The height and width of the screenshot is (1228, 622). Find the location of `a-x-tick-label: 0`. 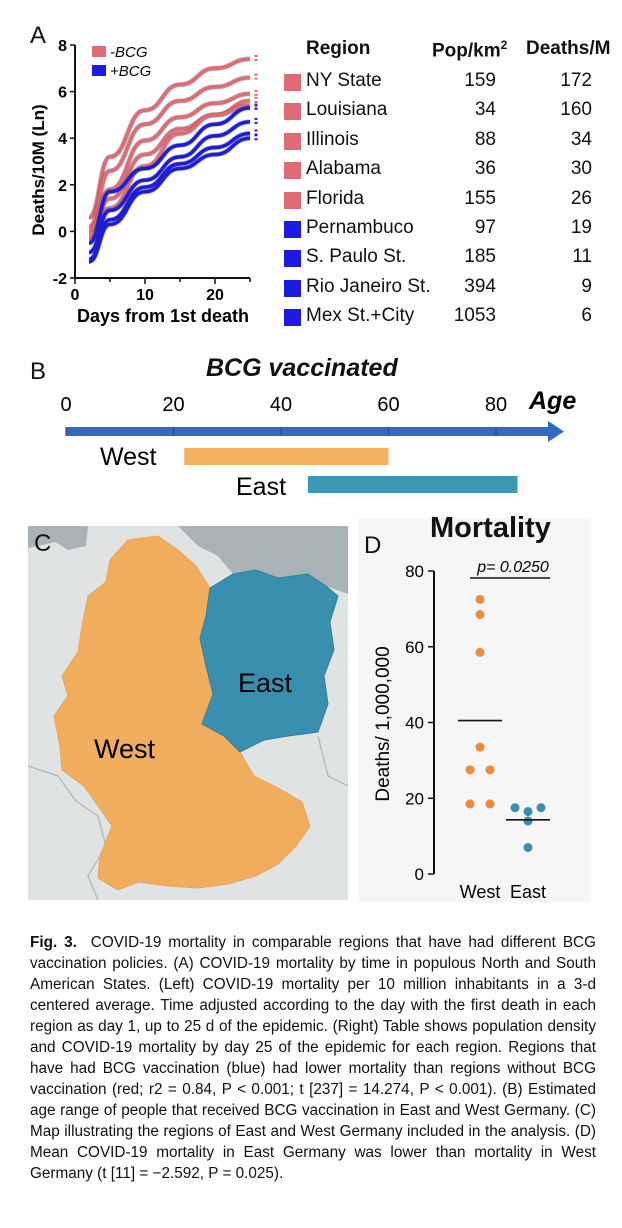

a-x-tick-label: 0 is located at coordinates (75, 295).